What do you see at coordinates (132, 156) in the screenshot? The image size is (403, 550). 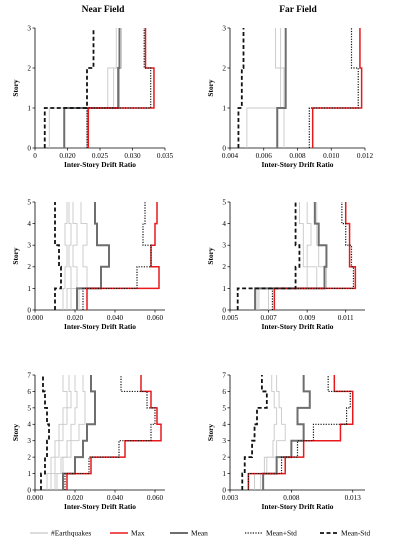 I see `x-tick-label: 0.030` at bounding box center [132, 156].